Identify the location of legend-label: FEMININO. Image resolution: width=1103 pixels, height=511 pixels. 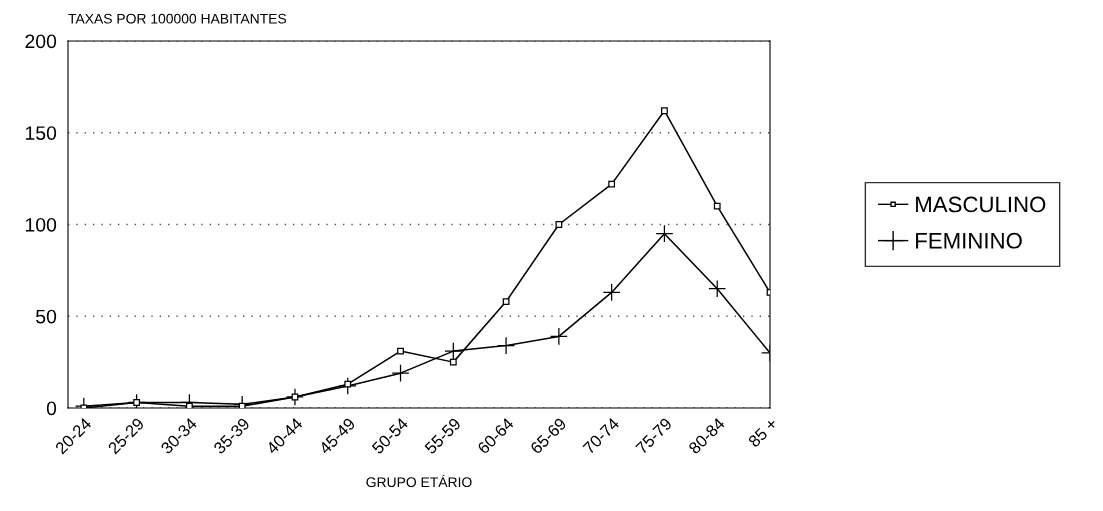
(969, 240).